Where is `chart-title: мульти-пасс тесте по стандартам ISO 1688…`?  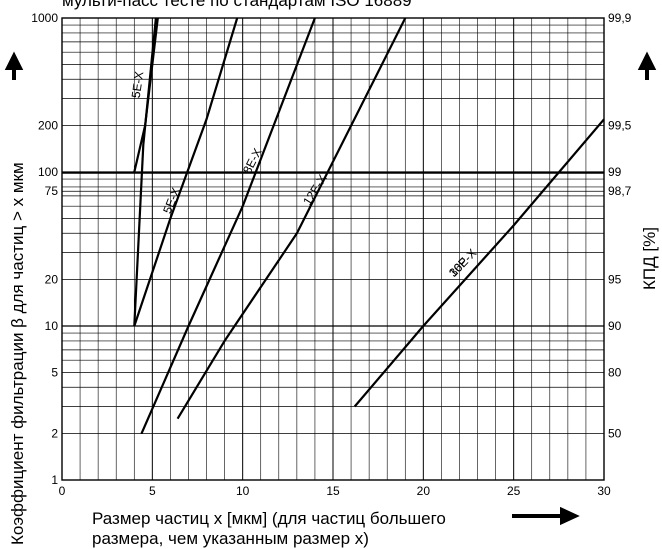 chart-title: мульти-пасс тесте по стандартам ISO 1688… is located at coordinates (237, 5).